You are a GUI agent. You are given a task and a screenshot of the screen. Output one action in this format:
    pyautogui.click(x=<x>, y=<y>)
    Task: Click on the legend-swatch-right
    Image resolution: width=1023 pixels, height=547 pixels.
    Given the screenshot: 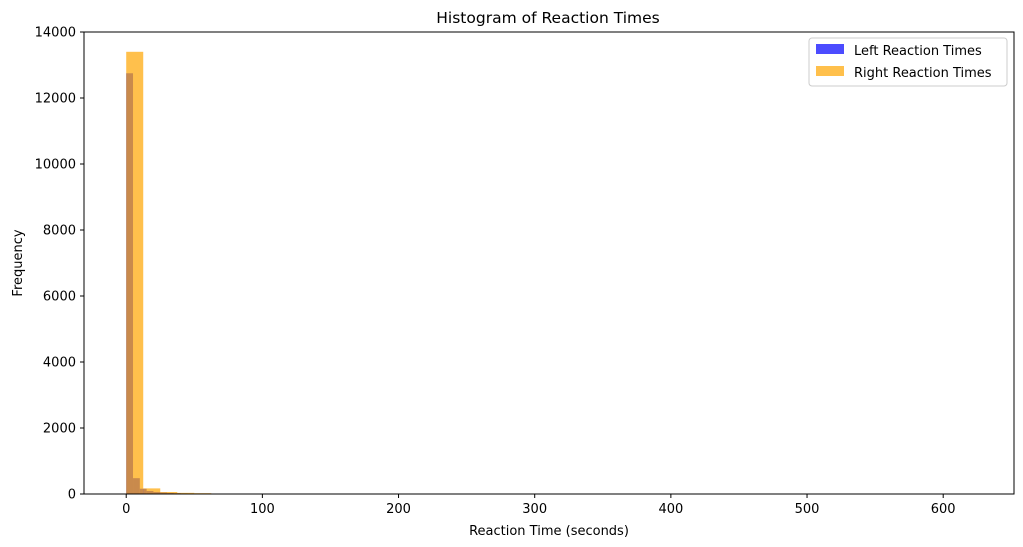 What is the action you would take?
    pyautogui.click(x=830, y=71)
    